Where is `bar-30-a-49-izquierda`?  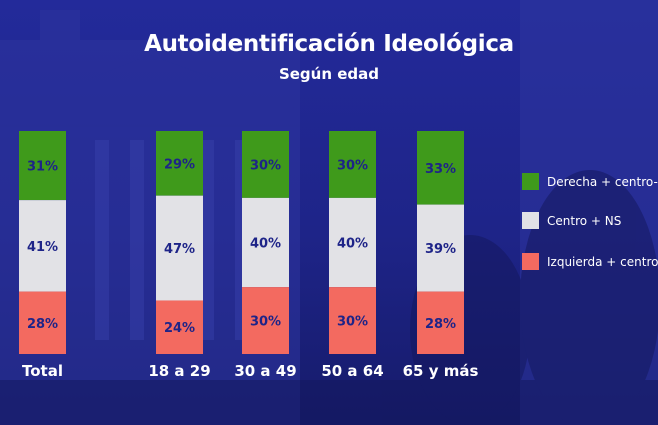 bar-30-a-49-izquierda is located at coordinates (265, 320).